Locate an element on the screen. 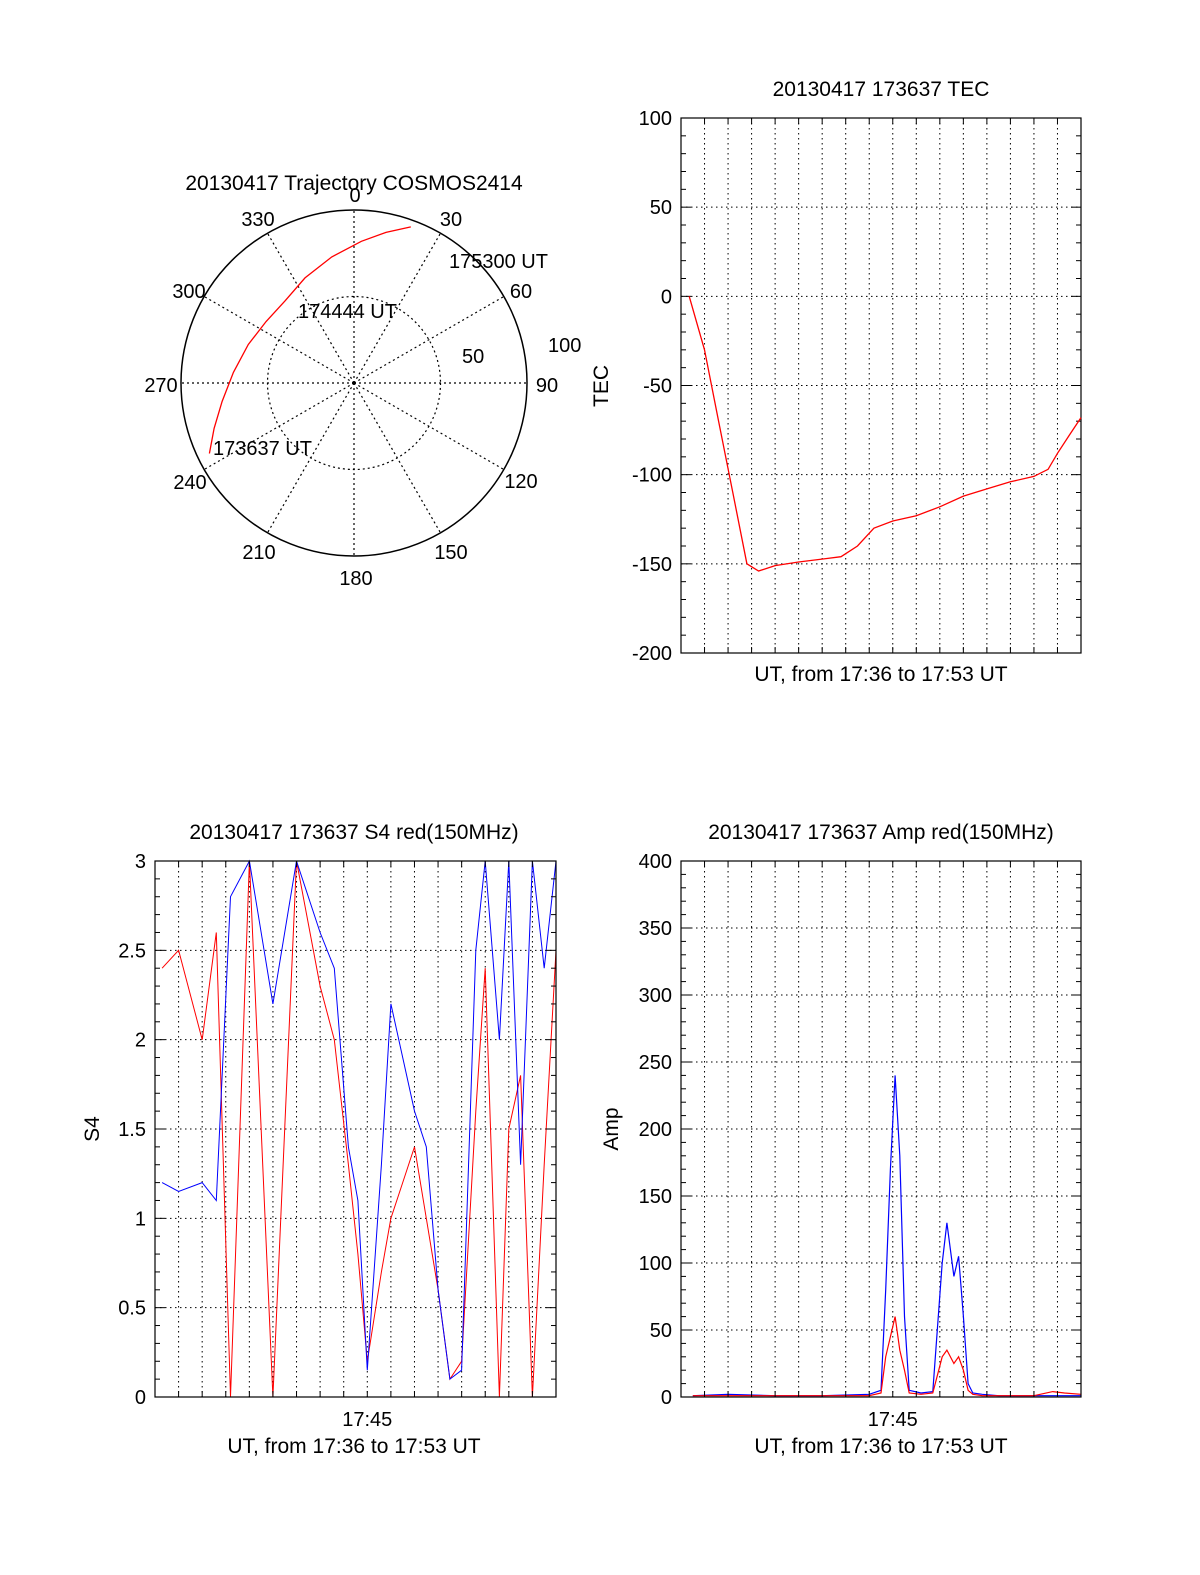 The height and width of the screenshot is (1575, 1200). amp-ytick-label-150: 150 is located at coordinates (655, 1197).